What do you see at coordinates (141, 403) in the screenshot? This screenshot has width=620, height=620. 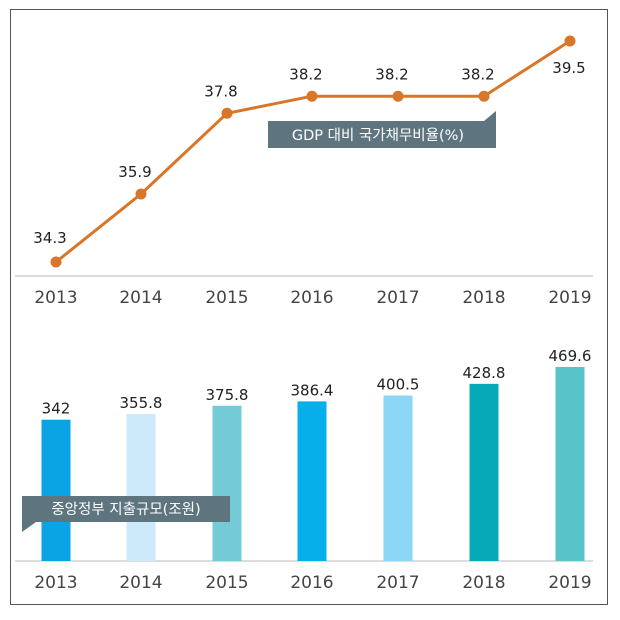 I see `bar-value-label-2014: 355.8` at bounding box center [141, 403].